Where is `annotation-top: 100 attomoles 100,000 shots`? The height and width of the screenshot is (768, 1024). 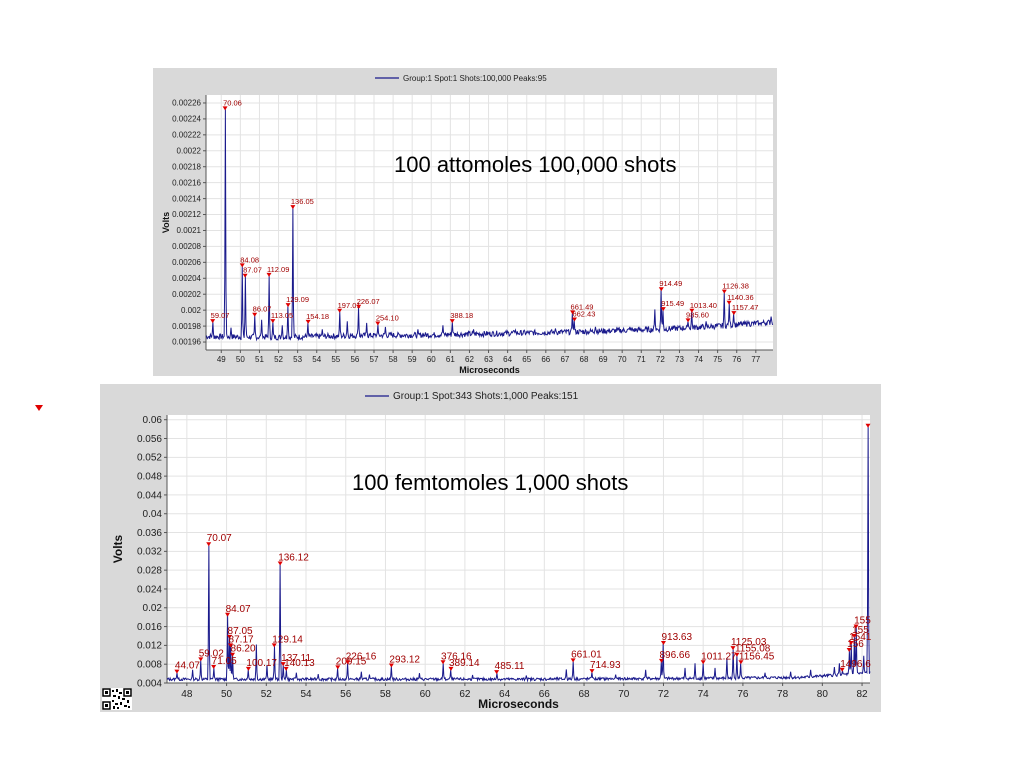 annotation-top: 100 attomoles 100,000 shots is located at coordinates (535, 164).